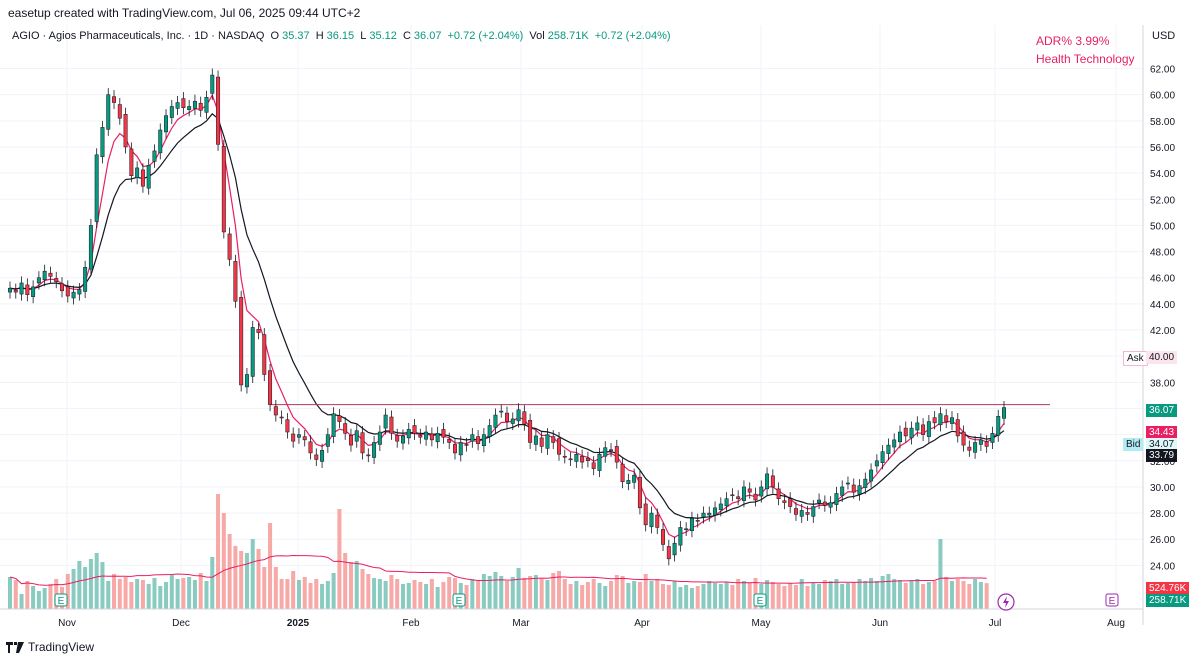  What do you see at coordinates (1162, 383) in the screenshot?
I see `y-tick-label: 38.00` at bounding box center [1162, 383].